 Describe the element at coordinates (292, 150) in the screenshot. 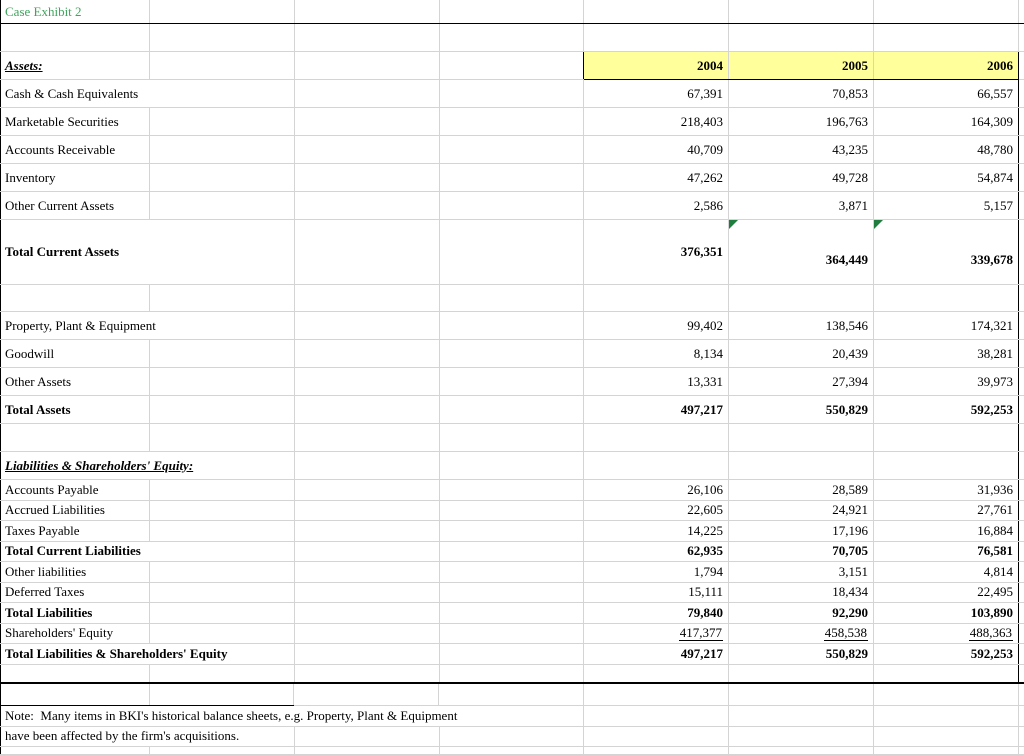

I see `ar-label: Accounts Receivable` at that location.